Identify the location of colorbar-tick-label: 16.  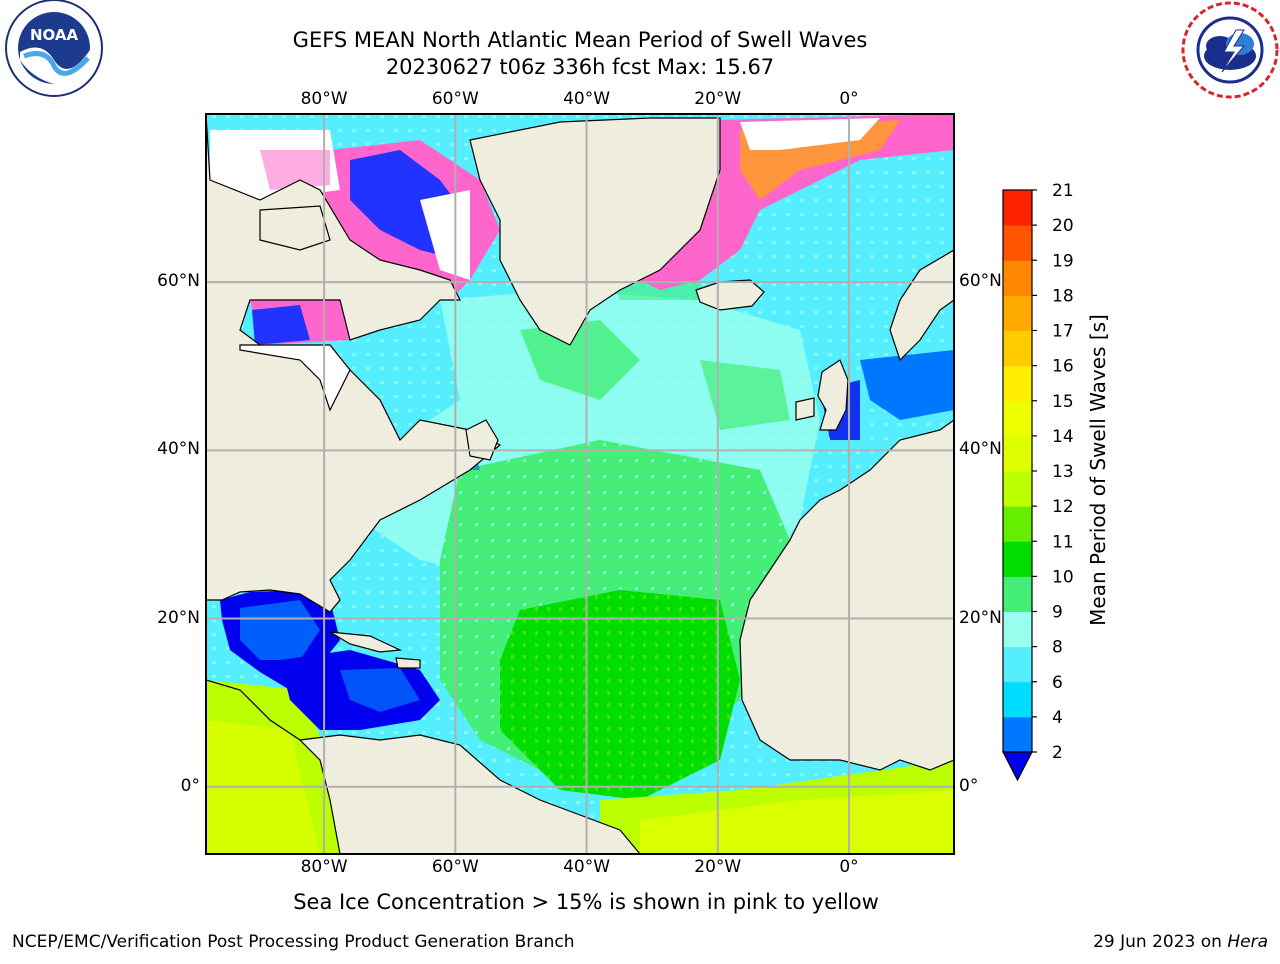
(1063, 367).